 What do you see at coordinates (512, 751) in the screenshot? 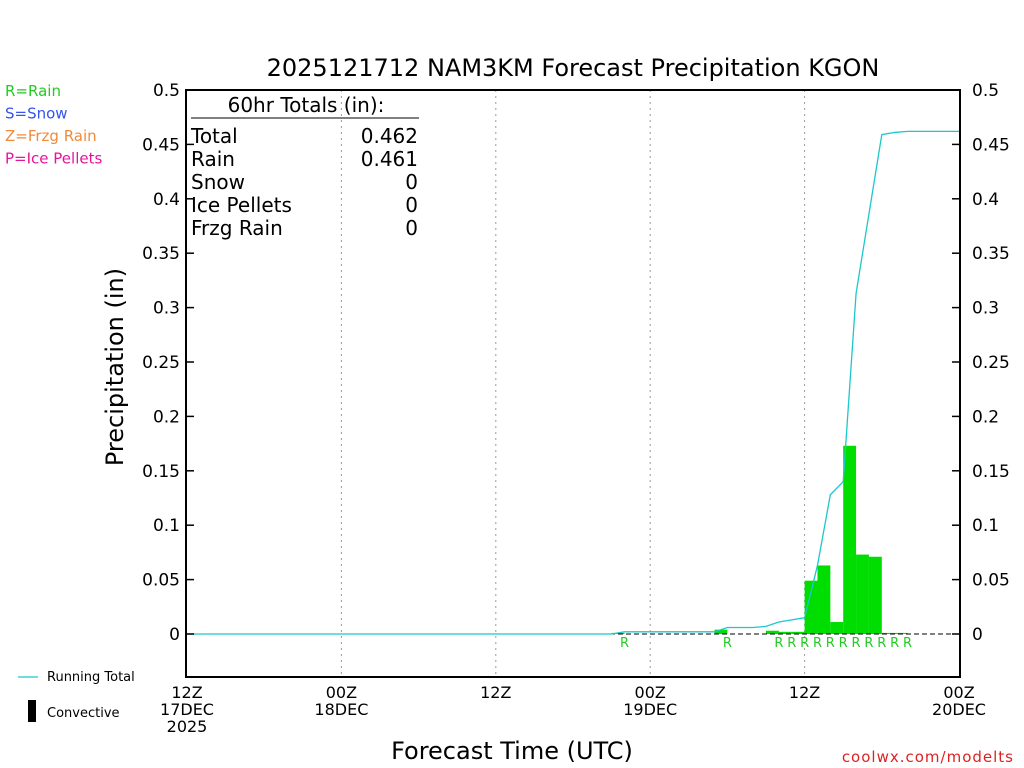
I see `x-axis-label: Forecast Time (UTC)` at bounding box center [512, 751].